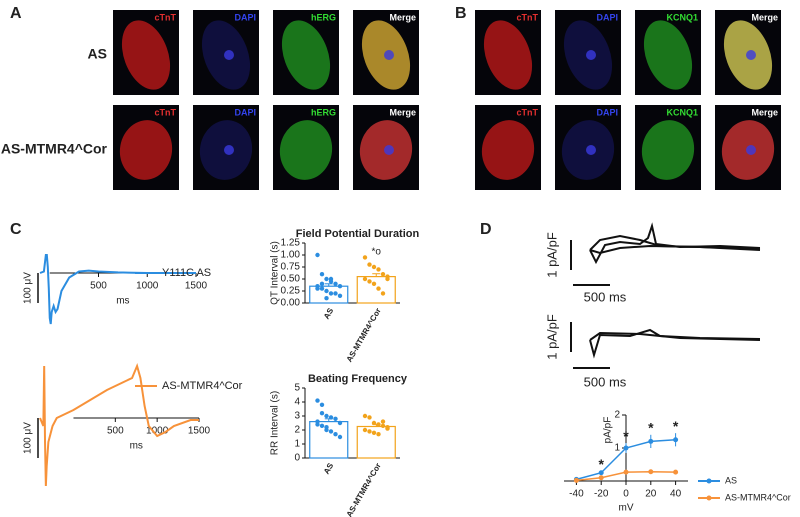 The image size is (800, 517). Describe the element at coordinates (377, 251) in the screenshot. I see `annotation: *o` at that location.